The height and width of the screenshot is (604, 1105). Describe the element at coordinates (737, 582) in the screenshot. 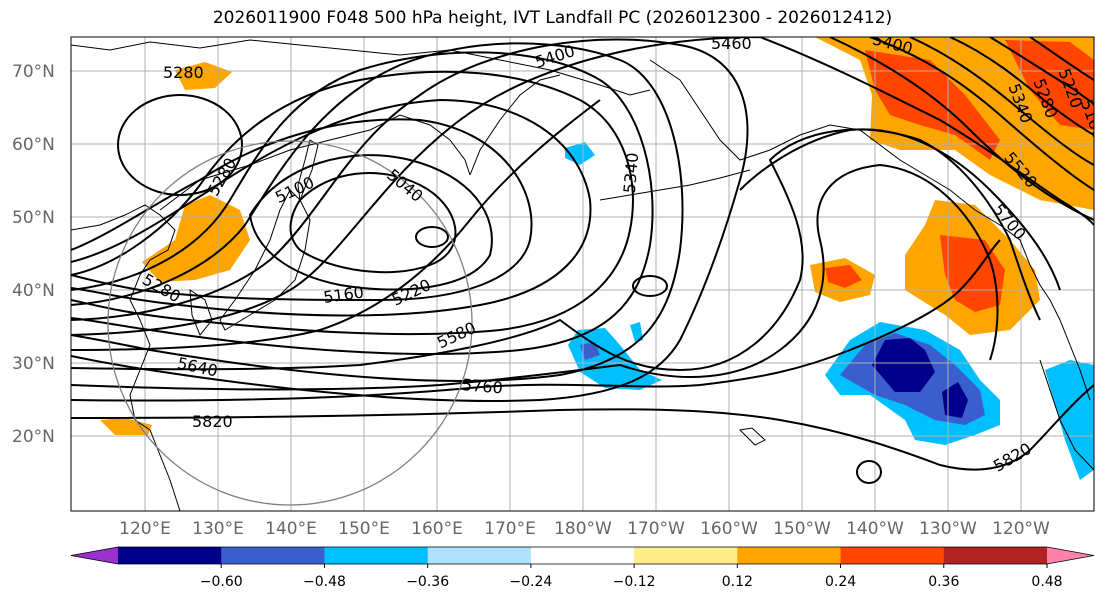

I see `colorbar-tick-label: 0.12` at that location.